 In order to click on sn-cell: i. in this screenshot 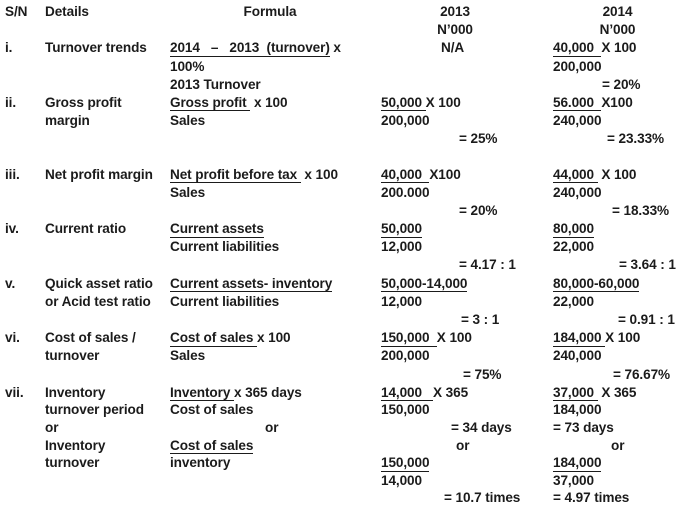, I will do `click(25, 66)`.